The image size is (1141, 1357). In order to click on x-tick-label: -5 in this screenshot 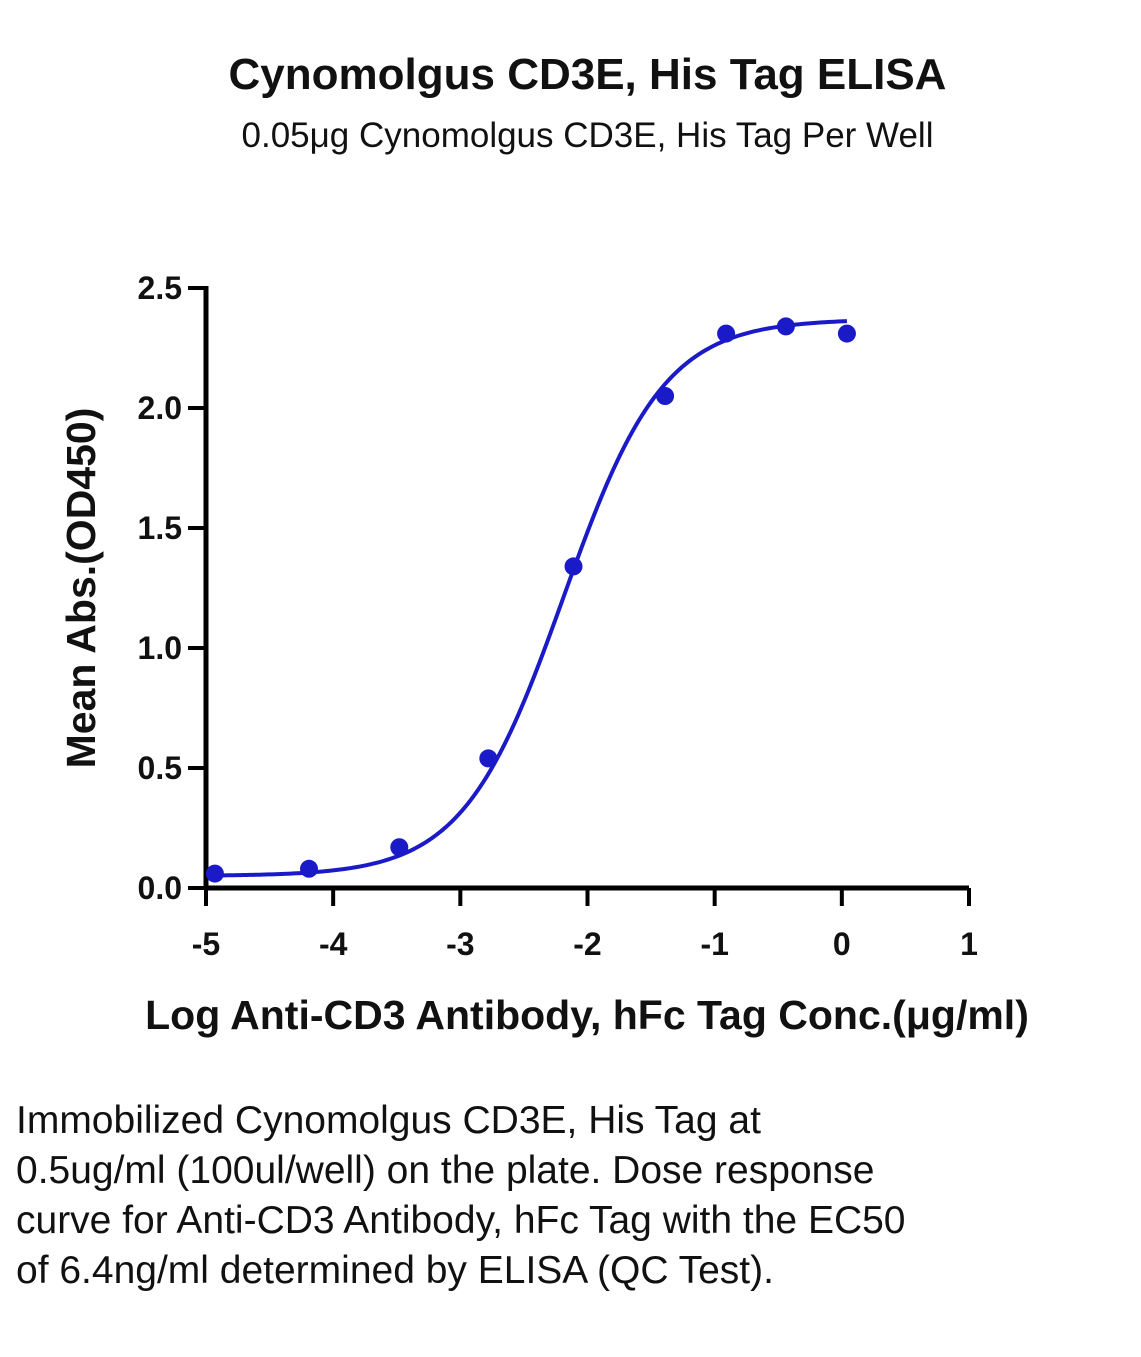, I will do `click(206, 944)`.